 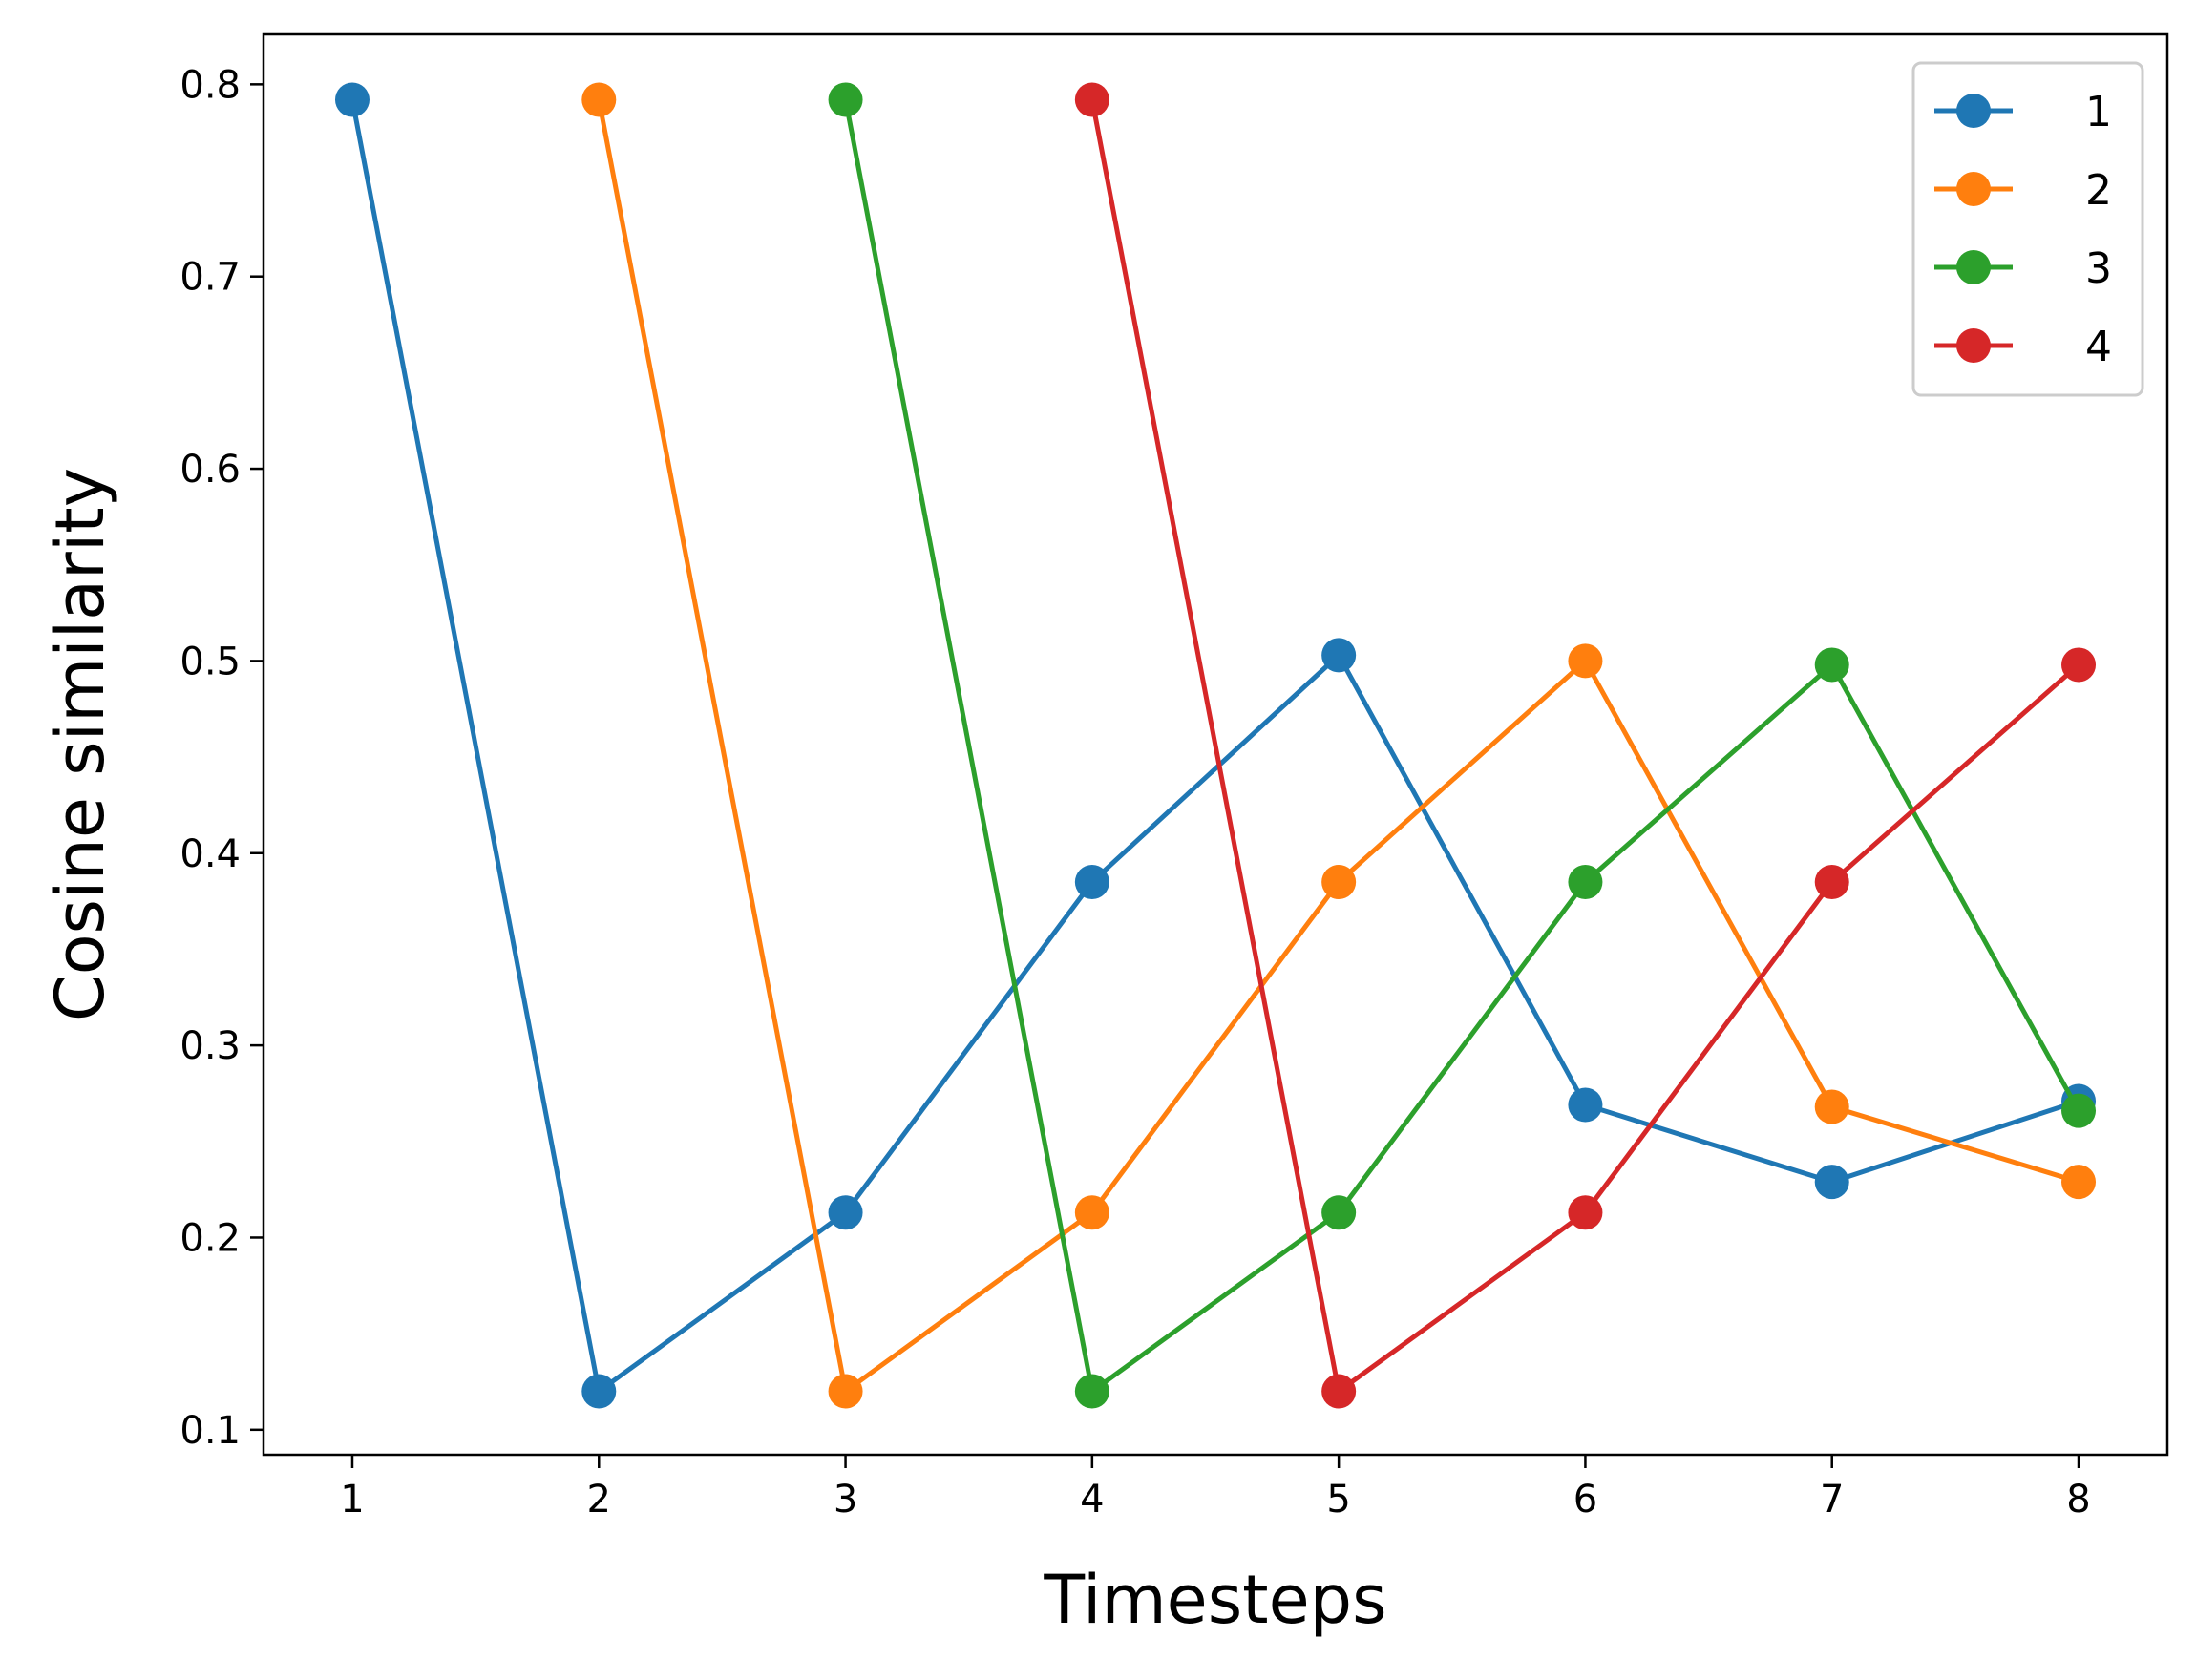 I want to click on legend-label: 1, so click(x=2098, y=112).